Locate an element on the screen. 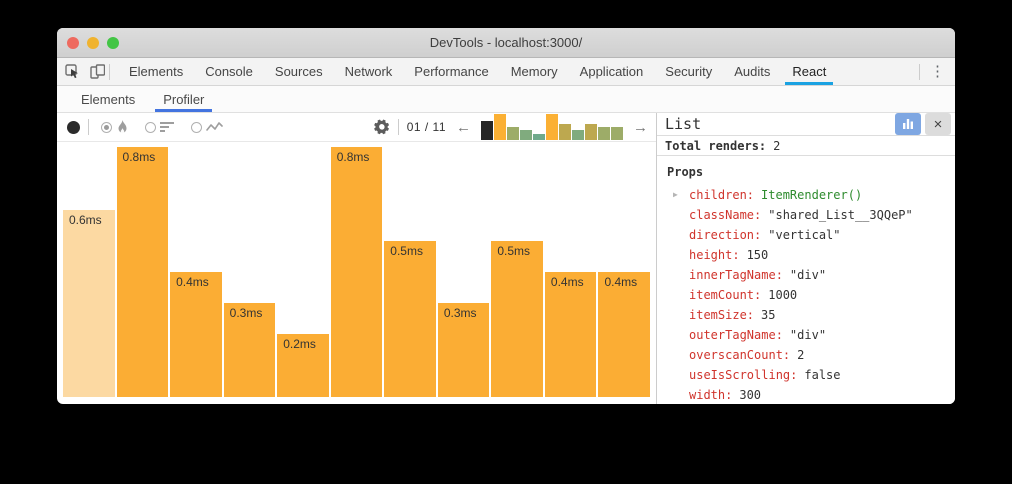  flamegraph-view-option is located at coordinates (115, 127).